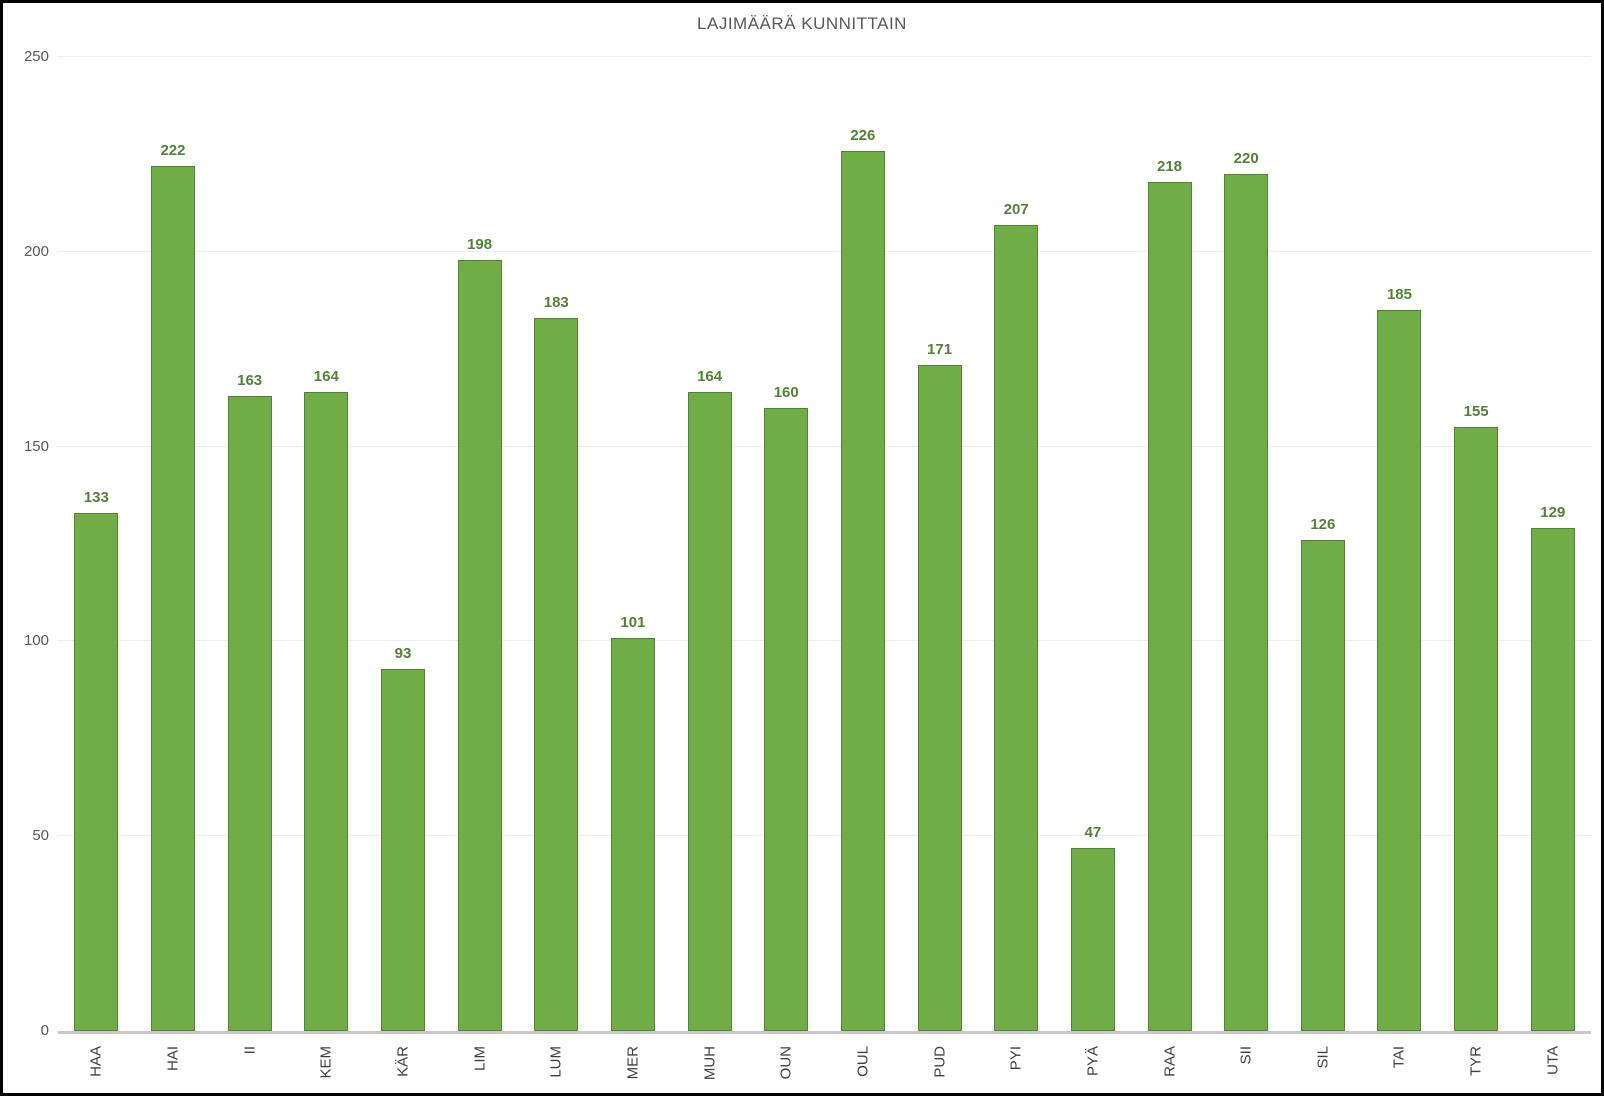 This screenshot has height=1096, width=1604. Describe the element at coordinates (1322, 785) in the screenshot. I see `bar-sil` at that location.